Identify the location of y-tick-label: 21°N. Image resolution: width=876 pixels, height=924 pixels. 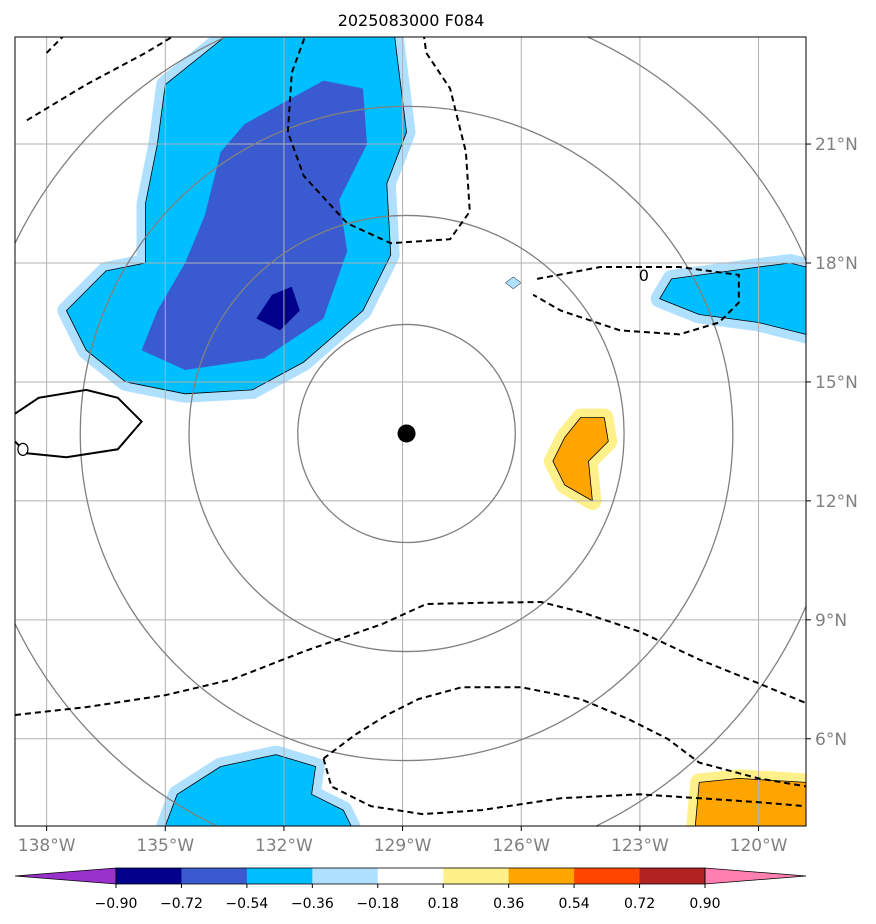
(836, 145).